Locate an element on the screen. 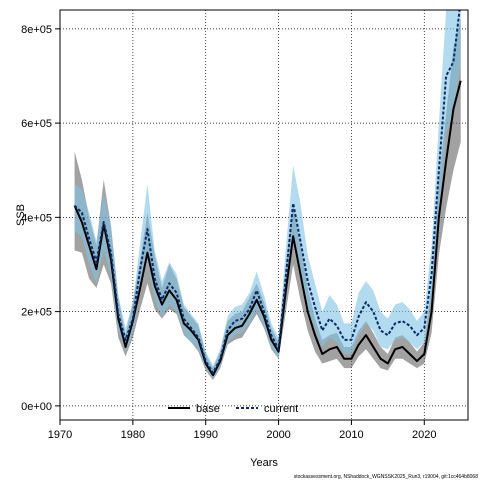 The height and width of the screenshot is (480, 480). y-axis: 0e+00 2e+05 4e+05 6e+05 8e+05 is located at coordinates (40, 218).